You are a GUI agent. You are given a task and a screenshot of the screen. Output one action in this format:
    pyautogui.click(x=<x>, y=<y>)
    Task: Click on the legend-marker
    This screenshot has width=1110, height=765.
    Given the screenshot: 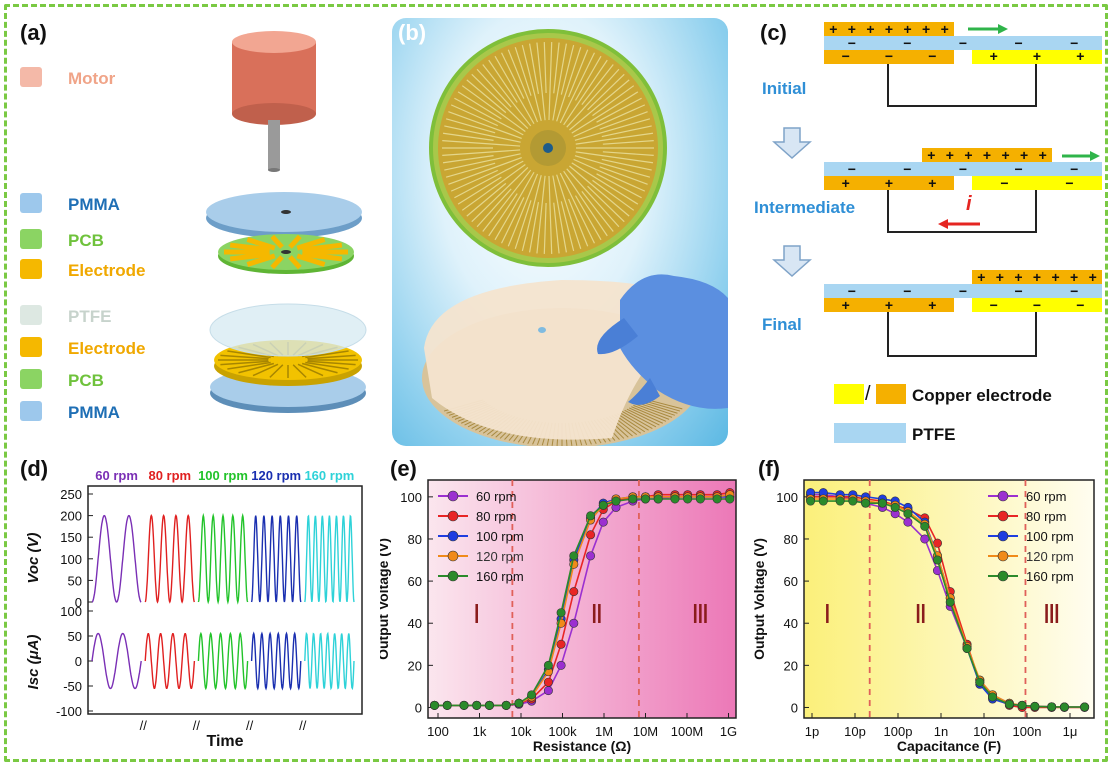 What is the action you would take?
    pyautogui.click(x=1003, y=556)
    